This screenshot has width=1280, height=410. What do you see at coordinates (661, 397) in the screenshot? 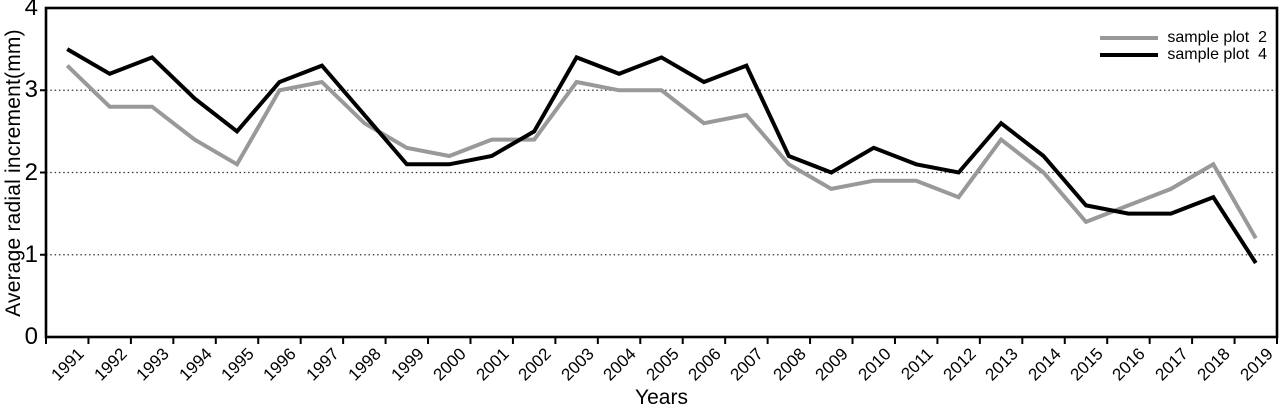
I see `x-axis-title: Years` at bounding box center [661, 397].